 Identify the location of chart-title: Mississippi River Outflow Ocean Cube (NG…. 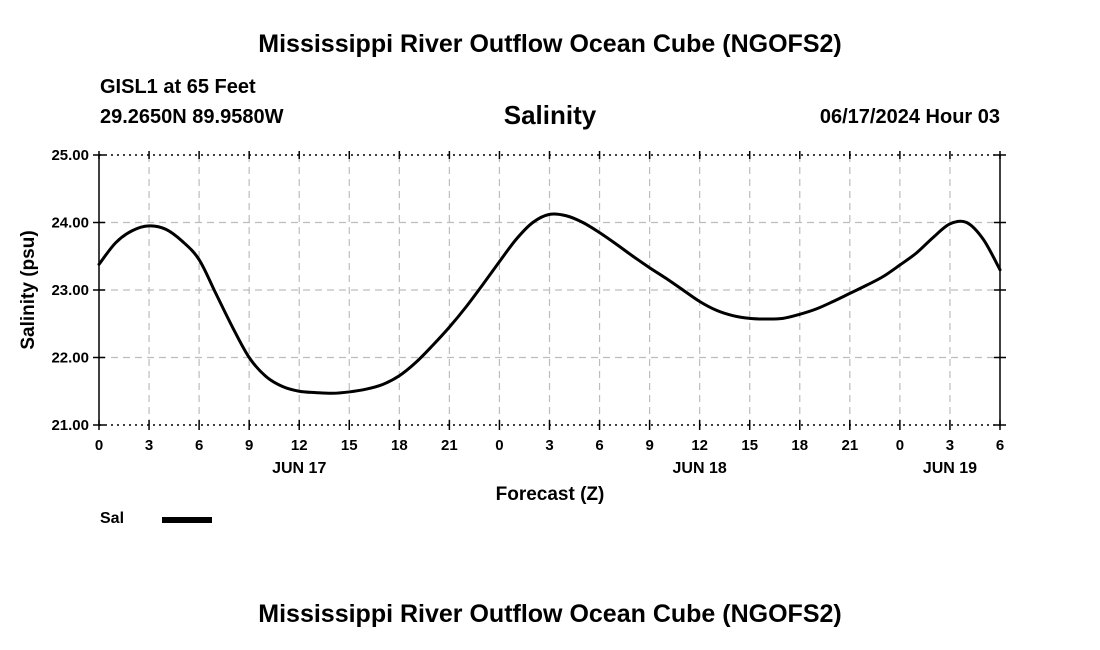
(550, 44).